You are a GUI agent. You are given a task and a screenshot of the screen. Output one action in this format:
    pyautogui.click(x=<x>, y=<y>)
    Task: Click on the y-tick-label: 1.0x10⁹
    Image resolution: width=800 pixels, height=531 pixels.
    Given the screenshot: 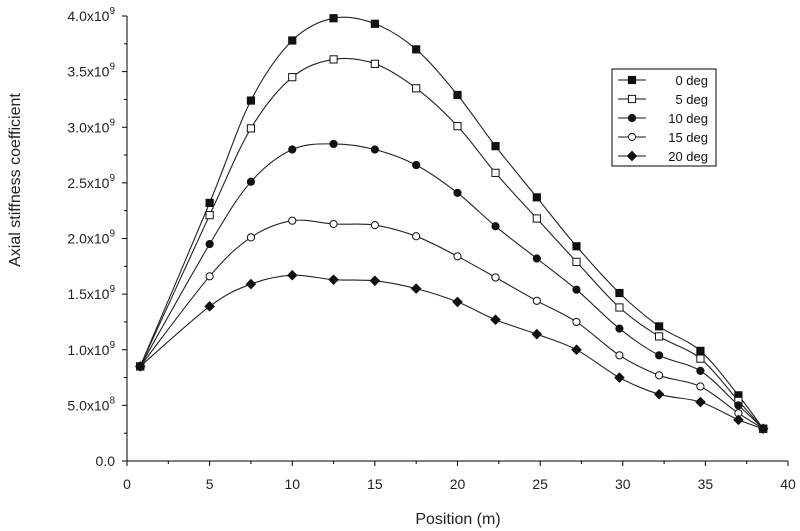 What is the action you would take?
    pyautogui.click(x=91, y=349)
    